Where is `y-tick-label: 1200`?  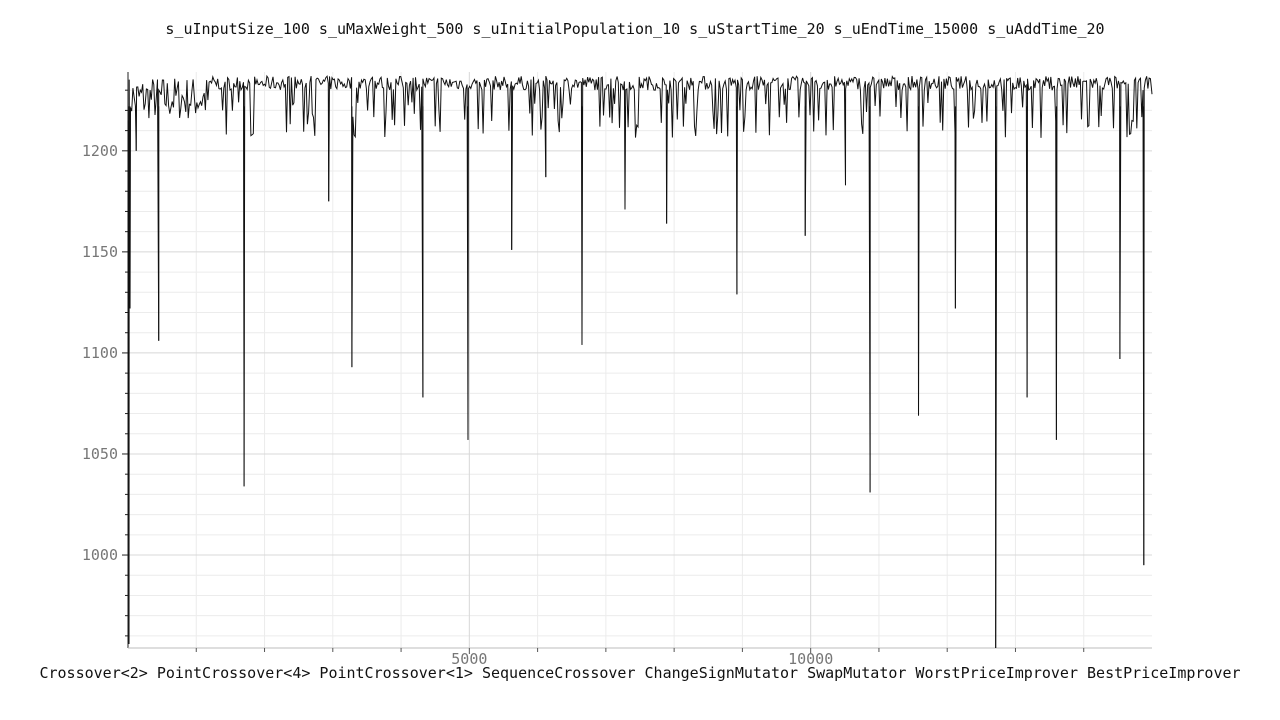
y-tick-label: 1200 is located at coordinates (100, 151).